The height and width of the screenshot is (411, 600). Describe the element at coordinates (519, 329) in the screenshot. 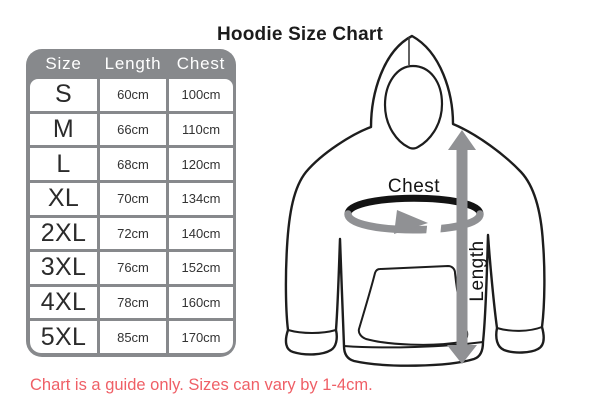

I see `right-cuff-line` at that location.